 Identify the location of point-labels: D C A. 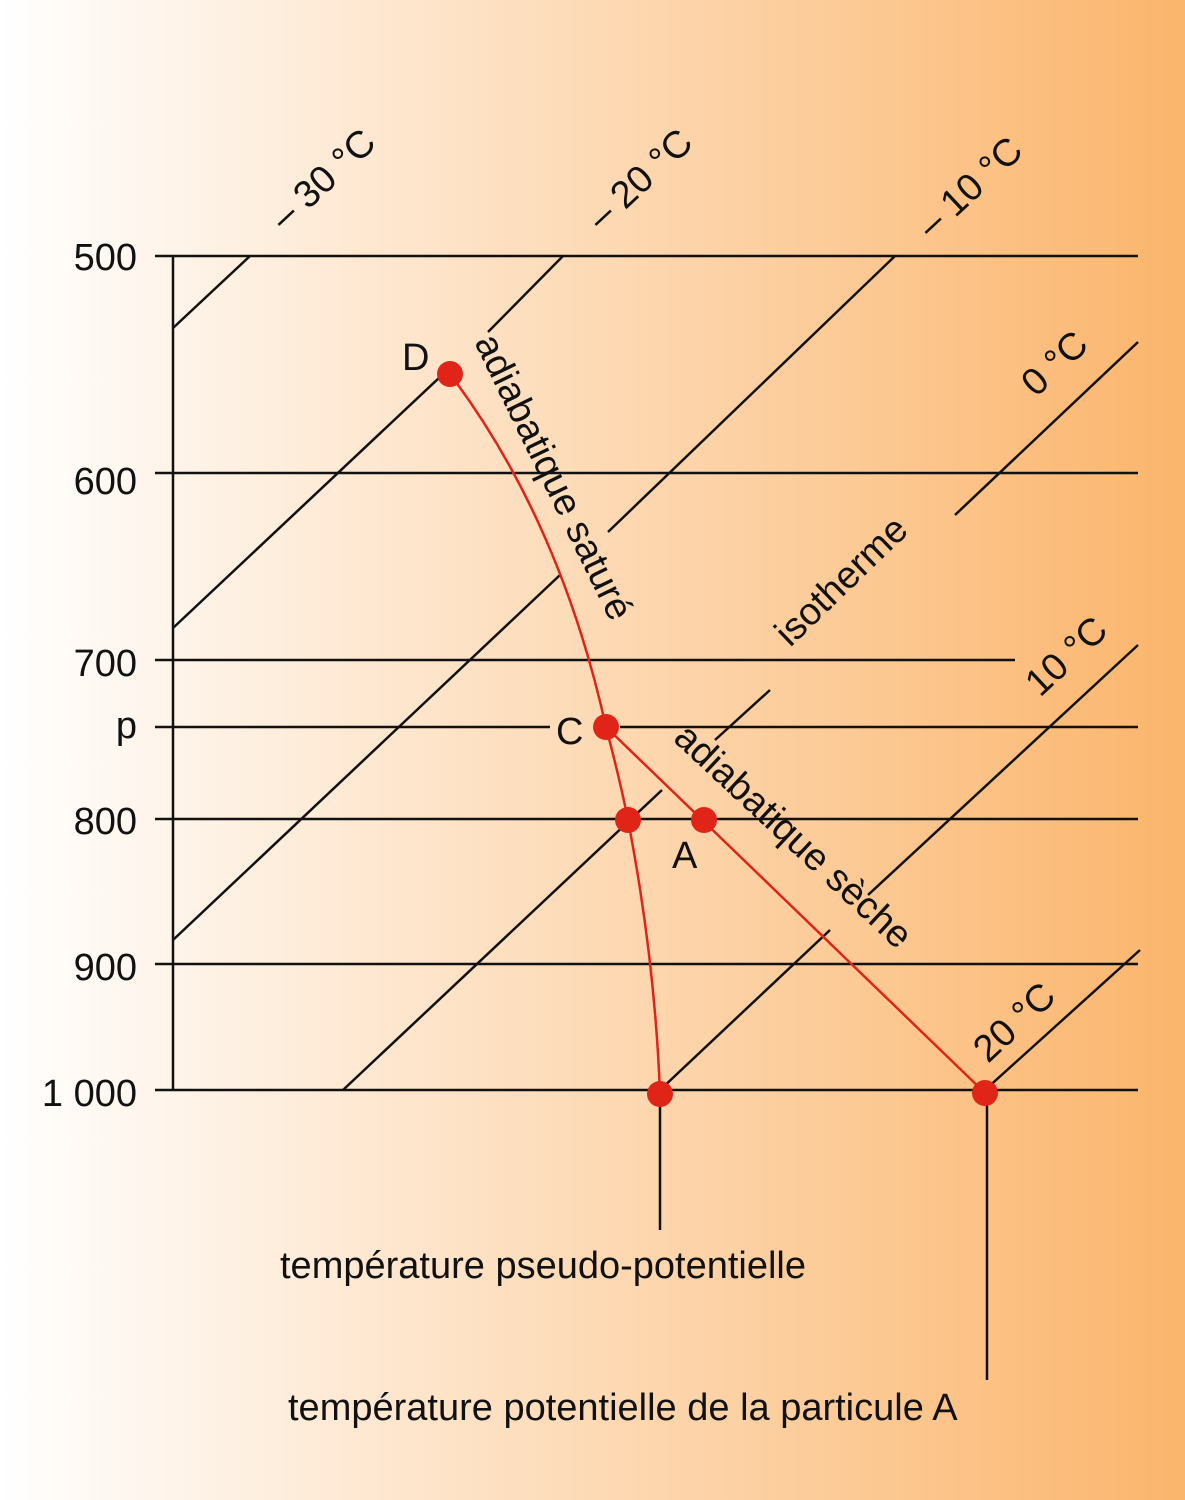
(550, 607).